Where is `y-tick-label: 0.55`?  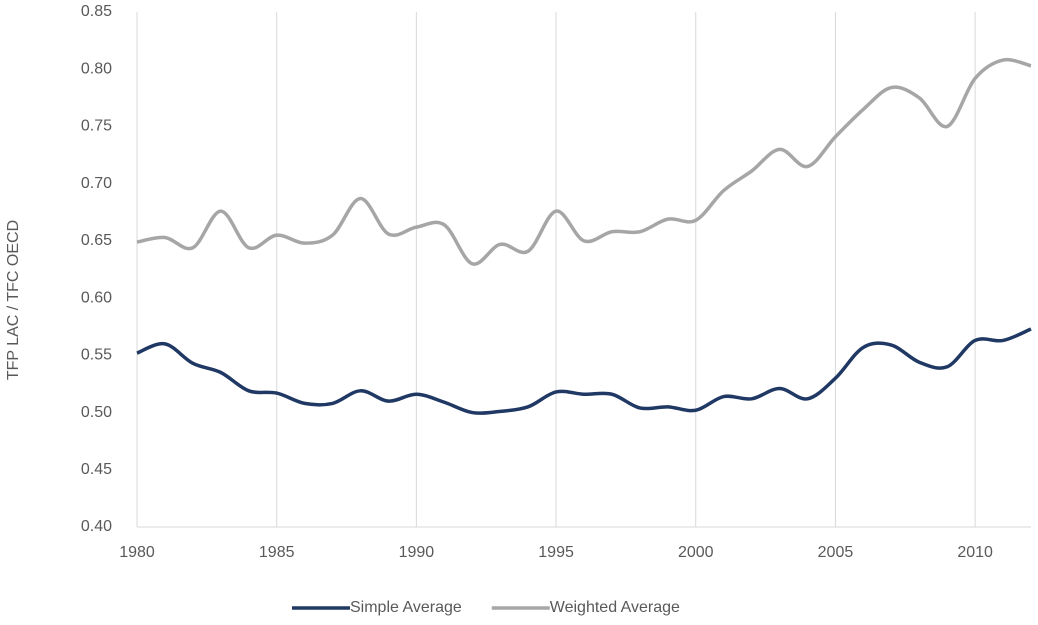 y-tick-label: 0.55 is located at coordinates (96, 355).